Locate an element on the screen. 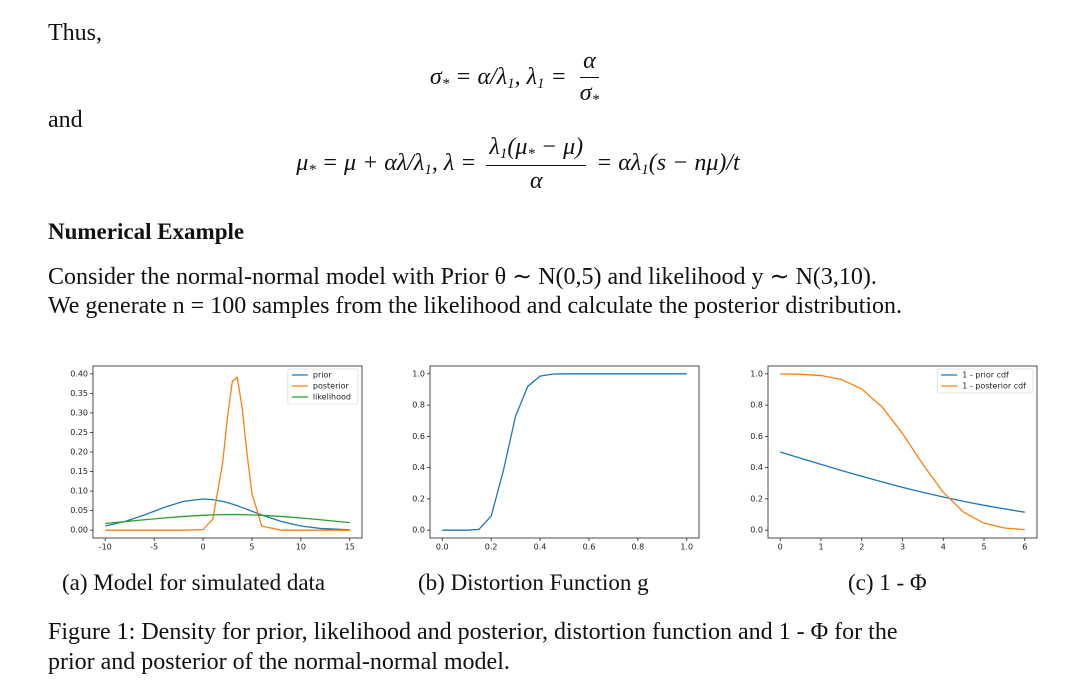 The height and width of the screenshot is (700, 1080). heading: Numerical Example is located at coordinates (146, 231).